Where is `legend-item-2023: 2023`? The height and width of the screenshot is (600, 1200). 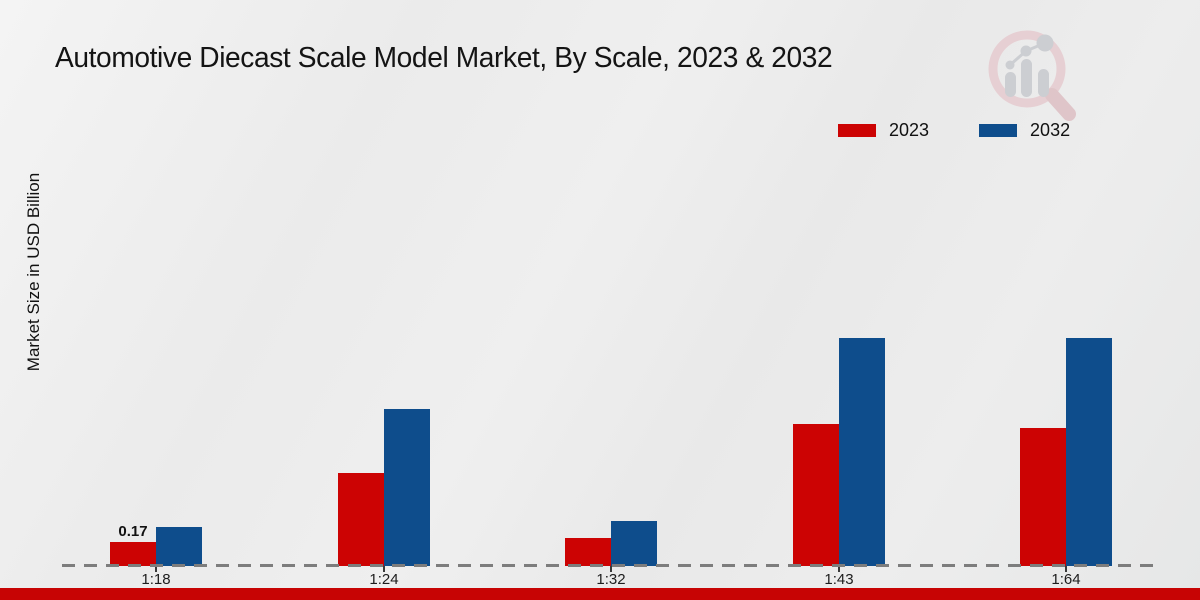
legend-item-2023: 2023 is located at coordinates (883, 130).